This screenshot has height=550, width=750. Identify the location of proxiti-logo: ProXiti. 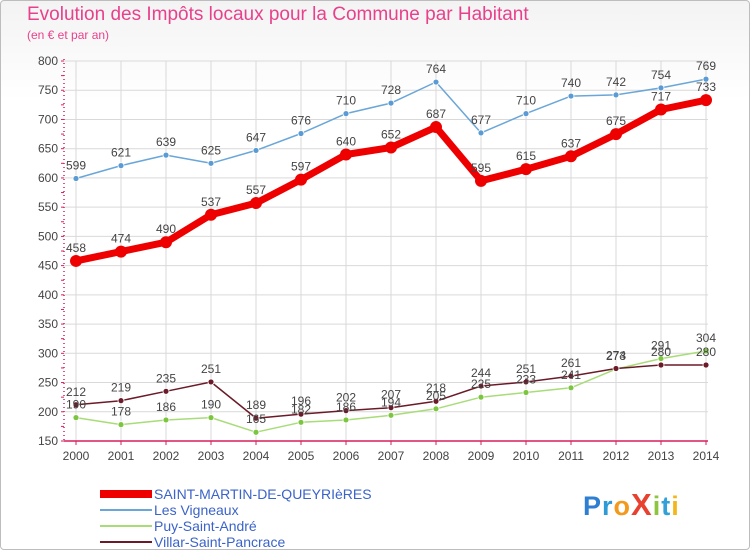
(631, 505).